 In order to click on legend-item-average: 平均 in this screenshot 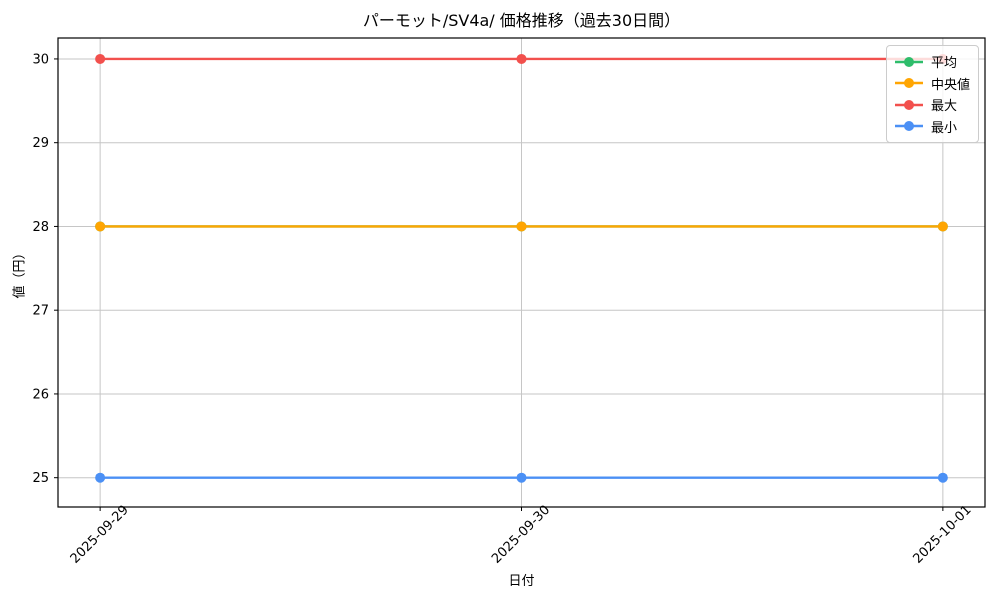, I will do `click(932, 62)`.